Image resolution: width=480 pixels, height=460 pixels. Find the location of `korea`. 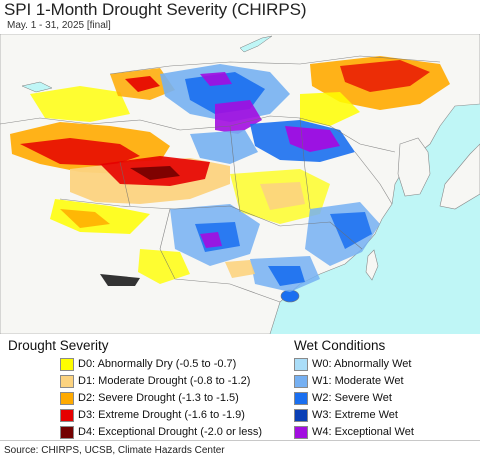

korea is located at coordinates (414, 167).